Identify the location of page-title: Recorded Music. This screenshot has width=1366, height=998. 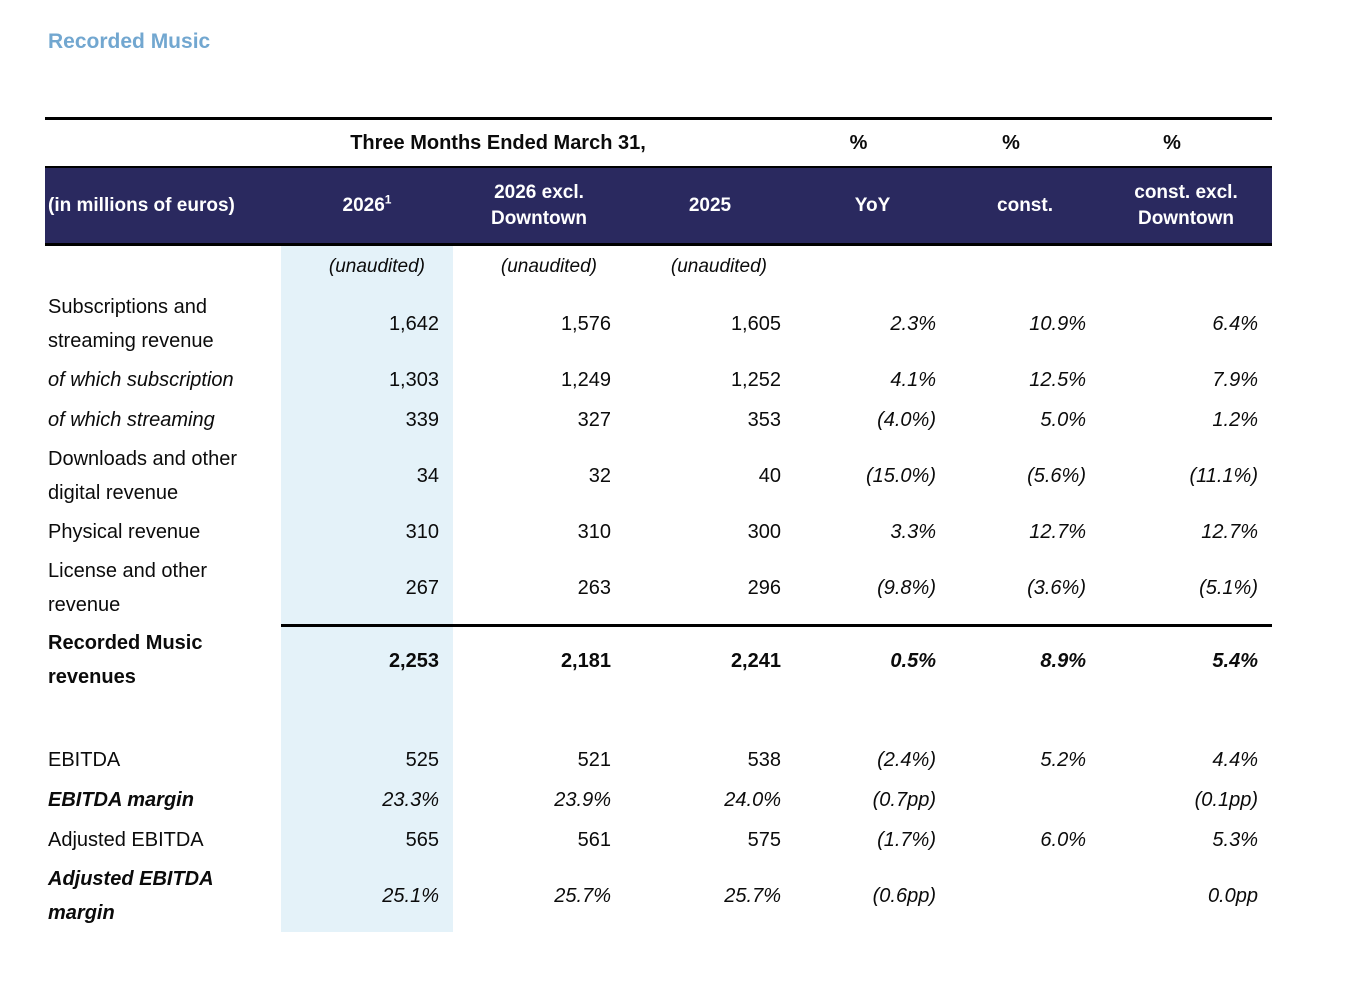
(129, 41).